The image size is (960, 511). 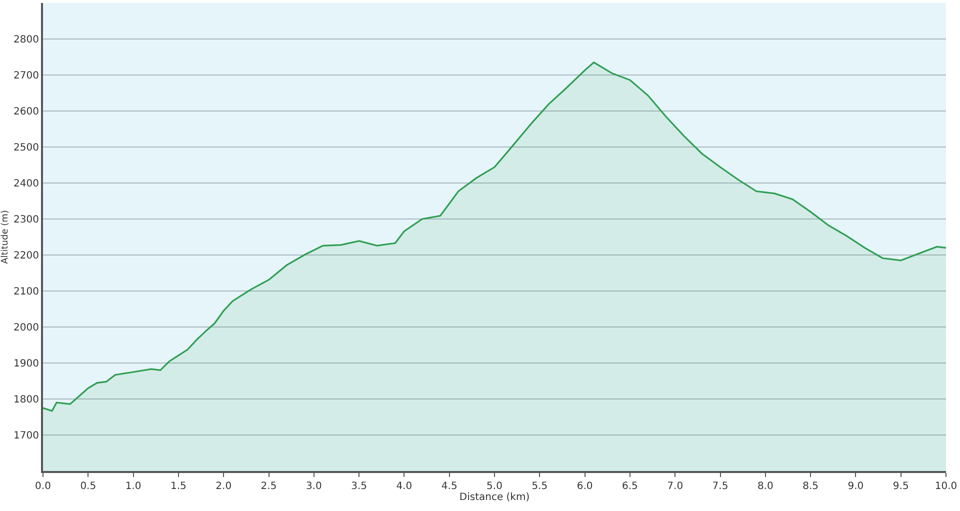 What do you see at coordinates (26, 112) in the screenshot?
I see `y-tick-label: 2600` at bounding box center [26, 112].